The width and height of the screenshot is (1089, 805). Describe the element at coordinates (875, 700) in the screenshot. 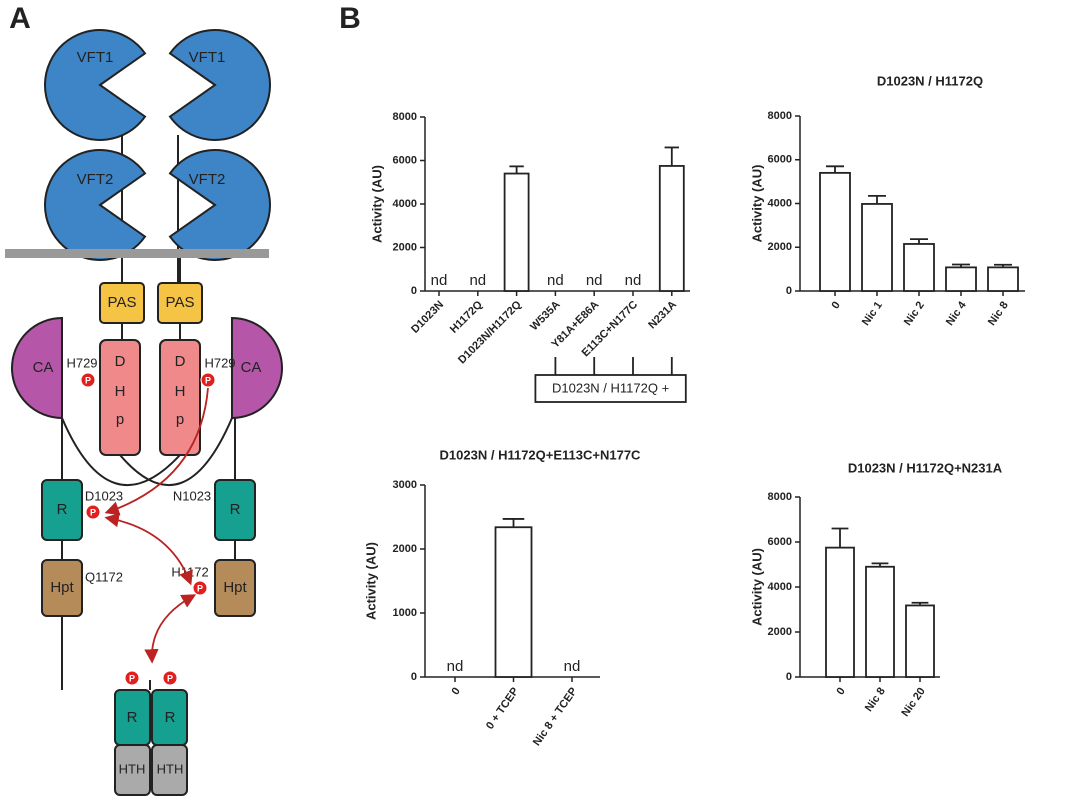

I see `x-tick-label: Nic 8` at that location.